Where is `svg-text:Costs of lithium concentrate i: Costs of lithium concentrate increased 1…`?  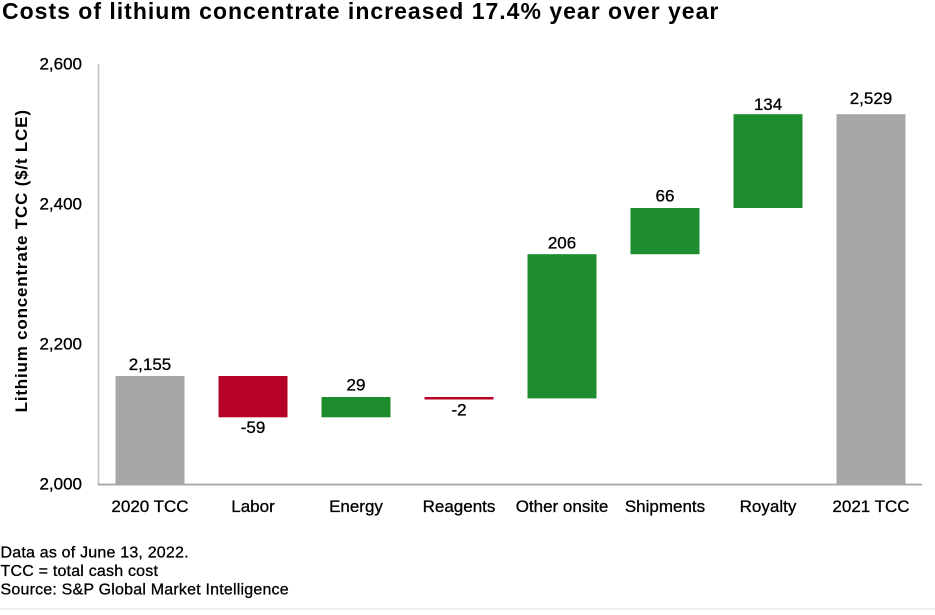
svg-text:Costs of lithium concentrate i: Costs of lithium concentrate increased 1… is located at coordinates (360, 12).